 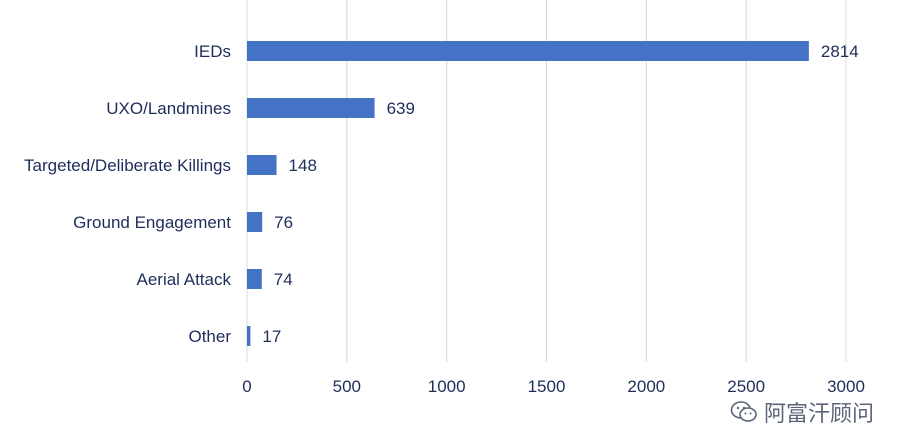 What do you see at coordinates (127, 165) in the screenshot?
I see `category-label: Targeted/Deliberate Killings` at bounding box center [127, 165].